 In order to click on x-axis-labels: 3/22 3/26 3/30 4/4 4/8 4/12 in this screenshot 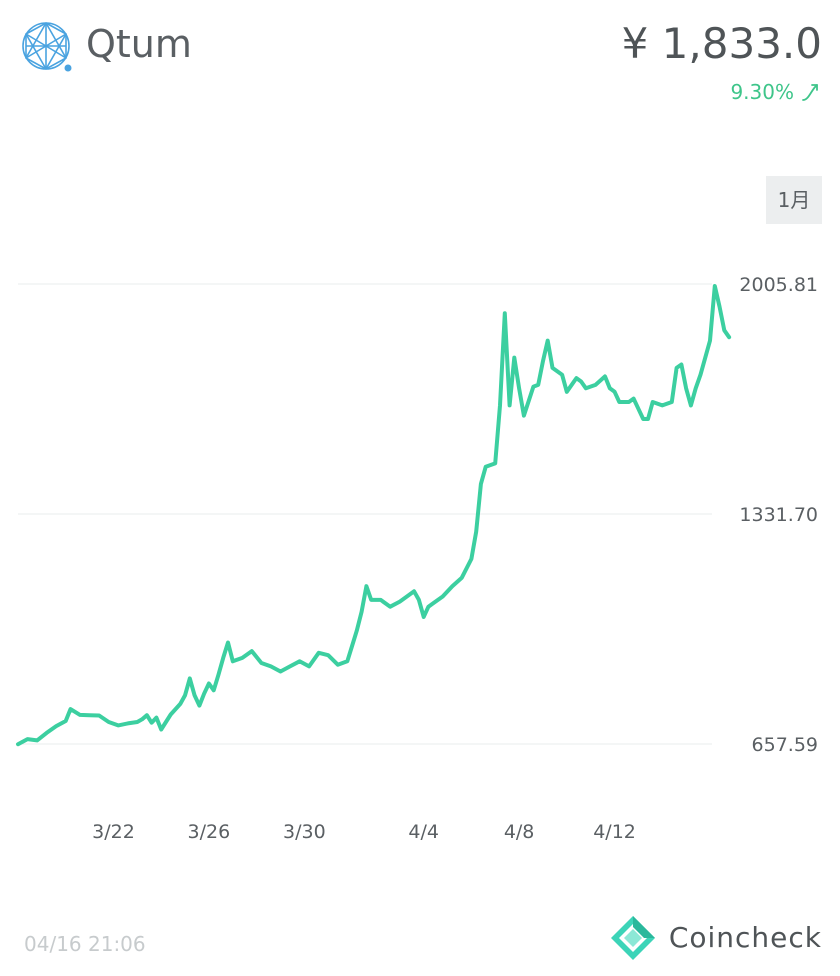, I will do `click(364, 832)`.